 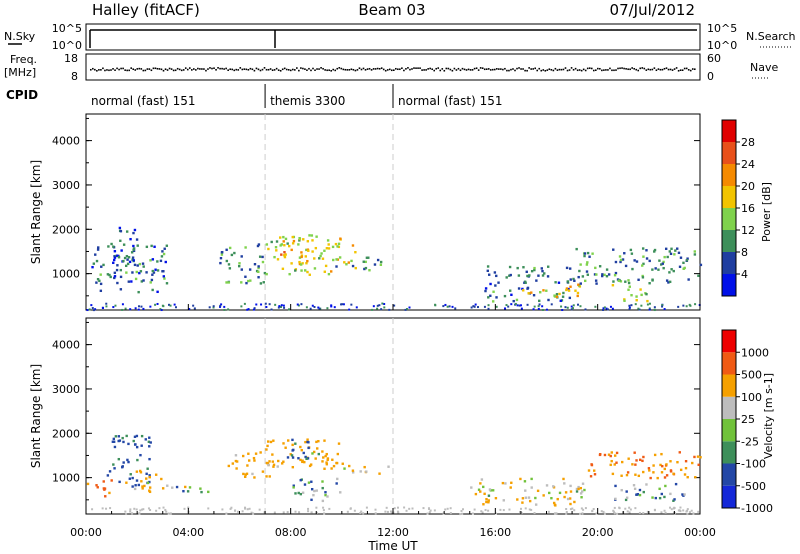 What do you see at coordinates (748, 230) in the screenshot?
I see `colorbar-tick-label: 12` at bounding box center [748, 230].